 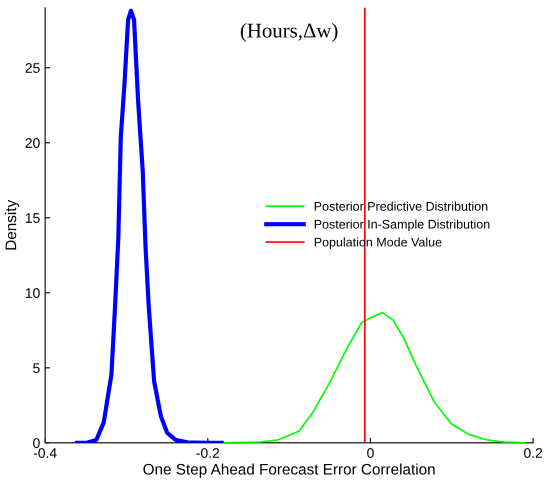 I want to click on y-tick-label: 10, so click(x=33, y=293).